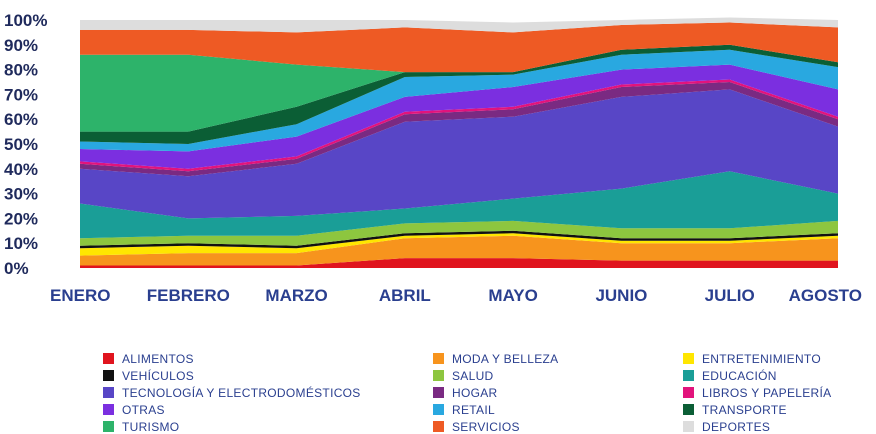 The width and height of the screenshot is (876, 434). I want to click on legend-item-retail: RETAIL, so click(464, 410).